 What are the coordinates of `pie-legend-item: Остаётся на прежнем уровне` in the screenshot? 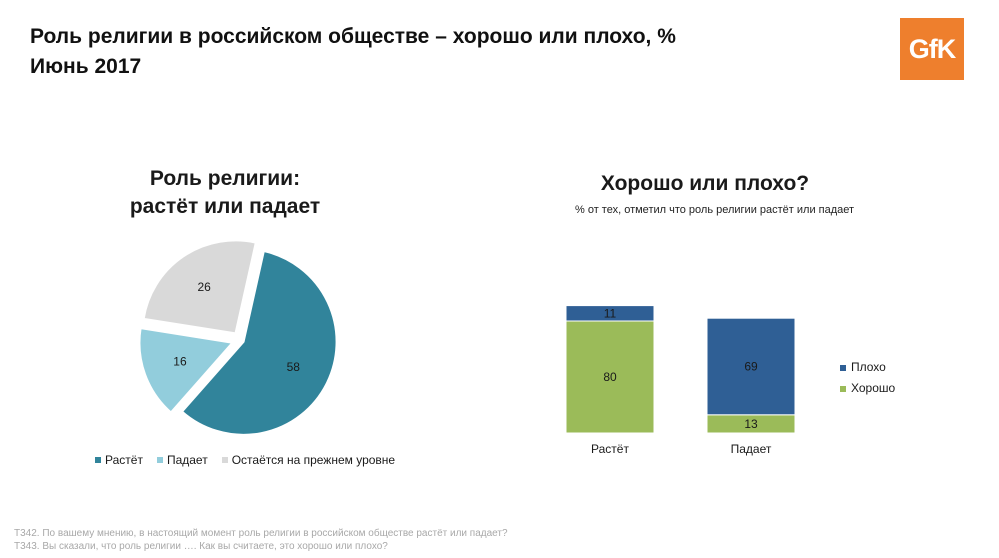 It's located at (308, 460).